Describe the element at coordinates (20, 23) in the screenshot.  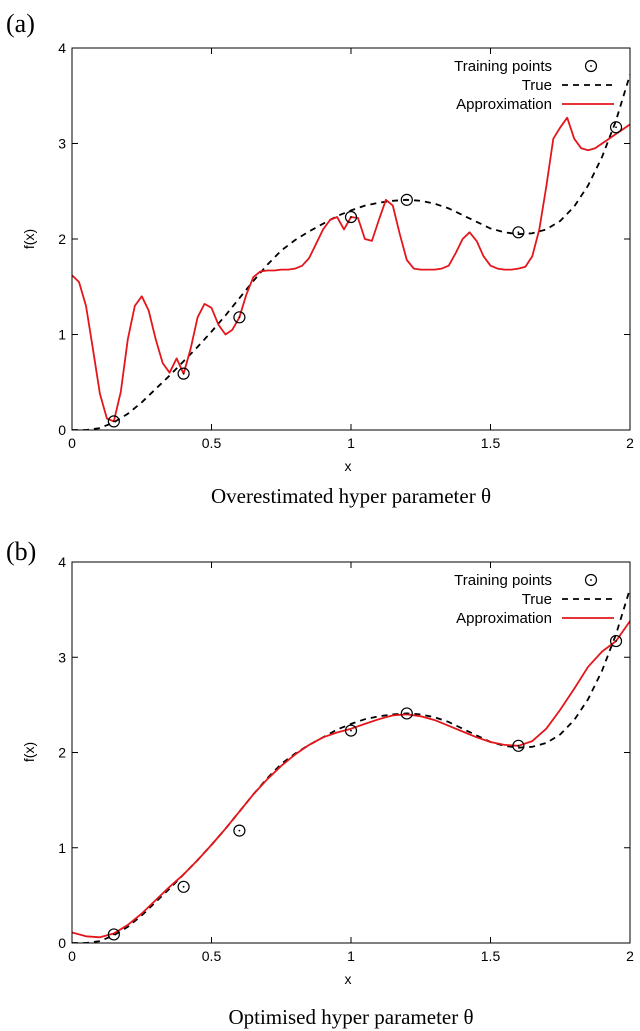
I see `panel-label: (a)` at that location.